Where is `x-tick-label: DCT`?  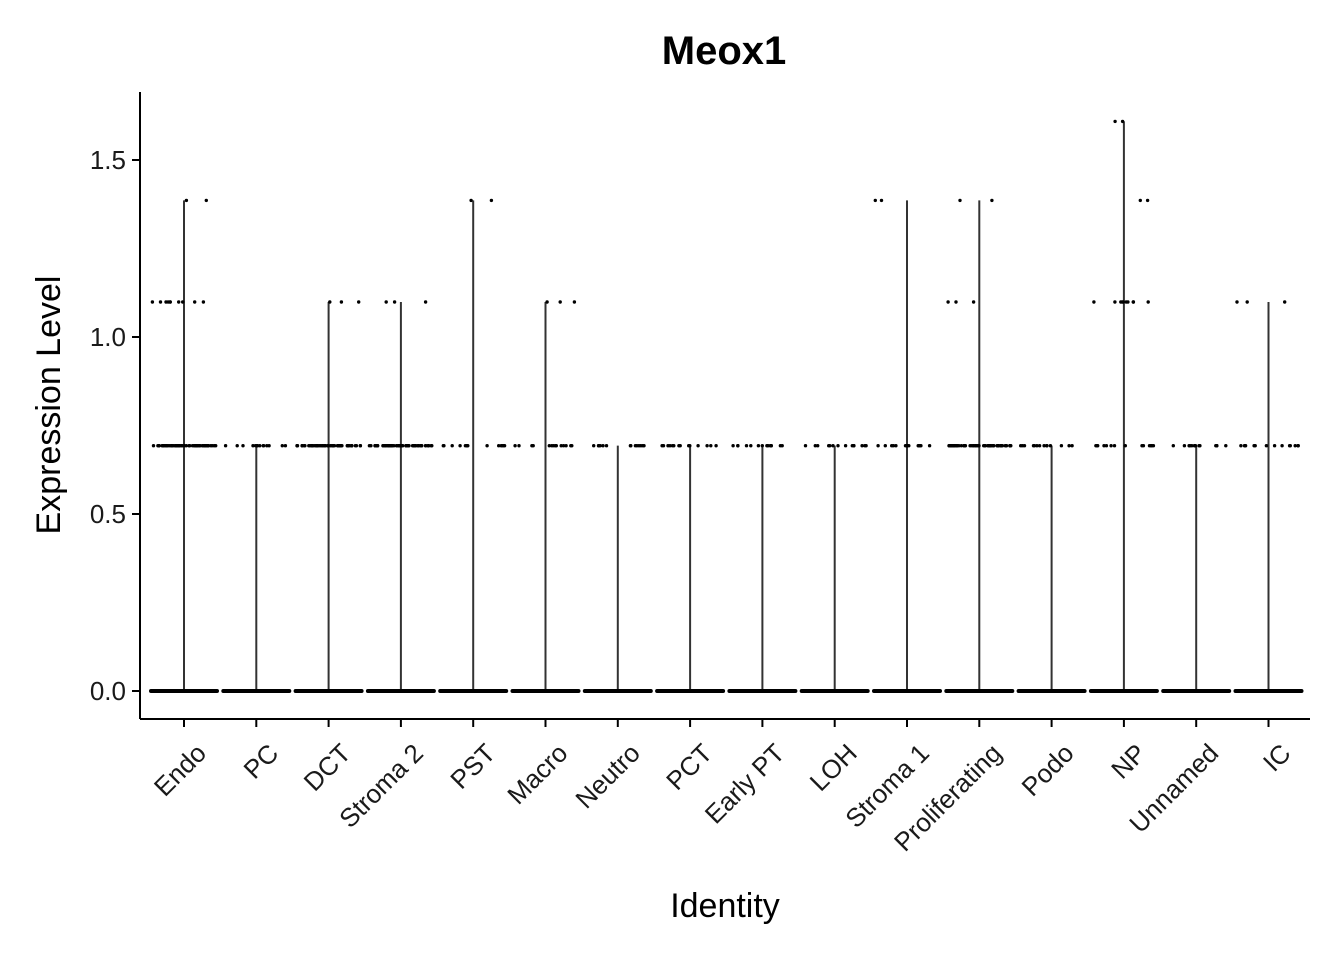 x-tick-label: DCT is located at coordinates (327, 767).